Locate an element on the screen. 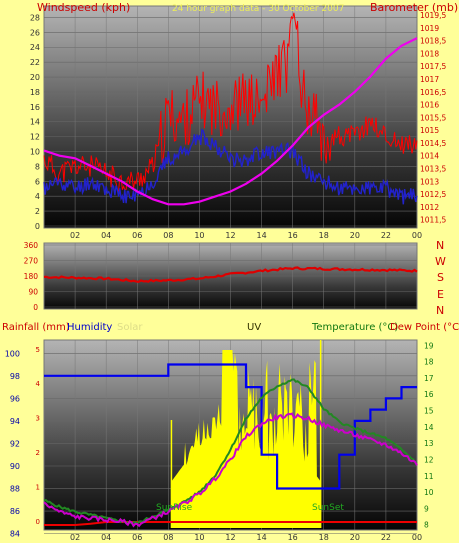  humidity-tick-label: 86 is located at coordinates (15, 511).